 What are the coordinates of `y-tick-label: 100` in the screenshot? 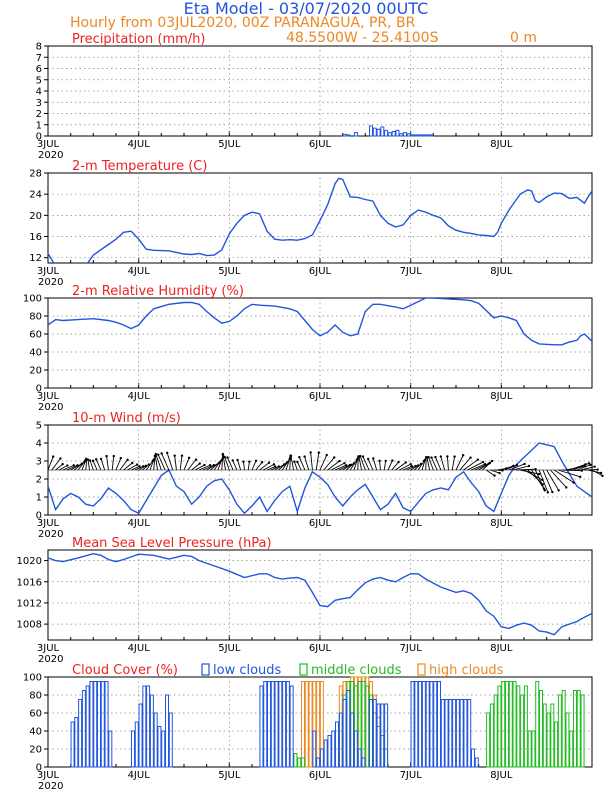 It's located at (32, 299).